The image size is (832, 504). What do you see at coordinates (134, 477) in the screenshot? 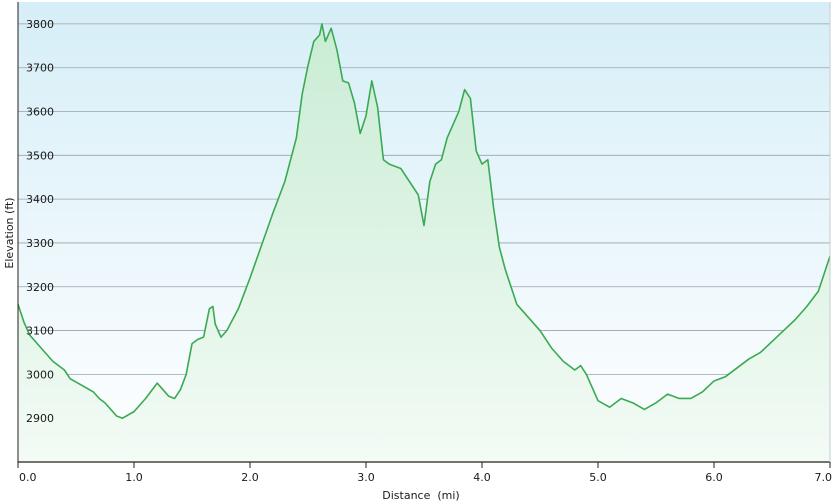
I see `x-tick-label: 1.0` at bounding box center [134, 477].